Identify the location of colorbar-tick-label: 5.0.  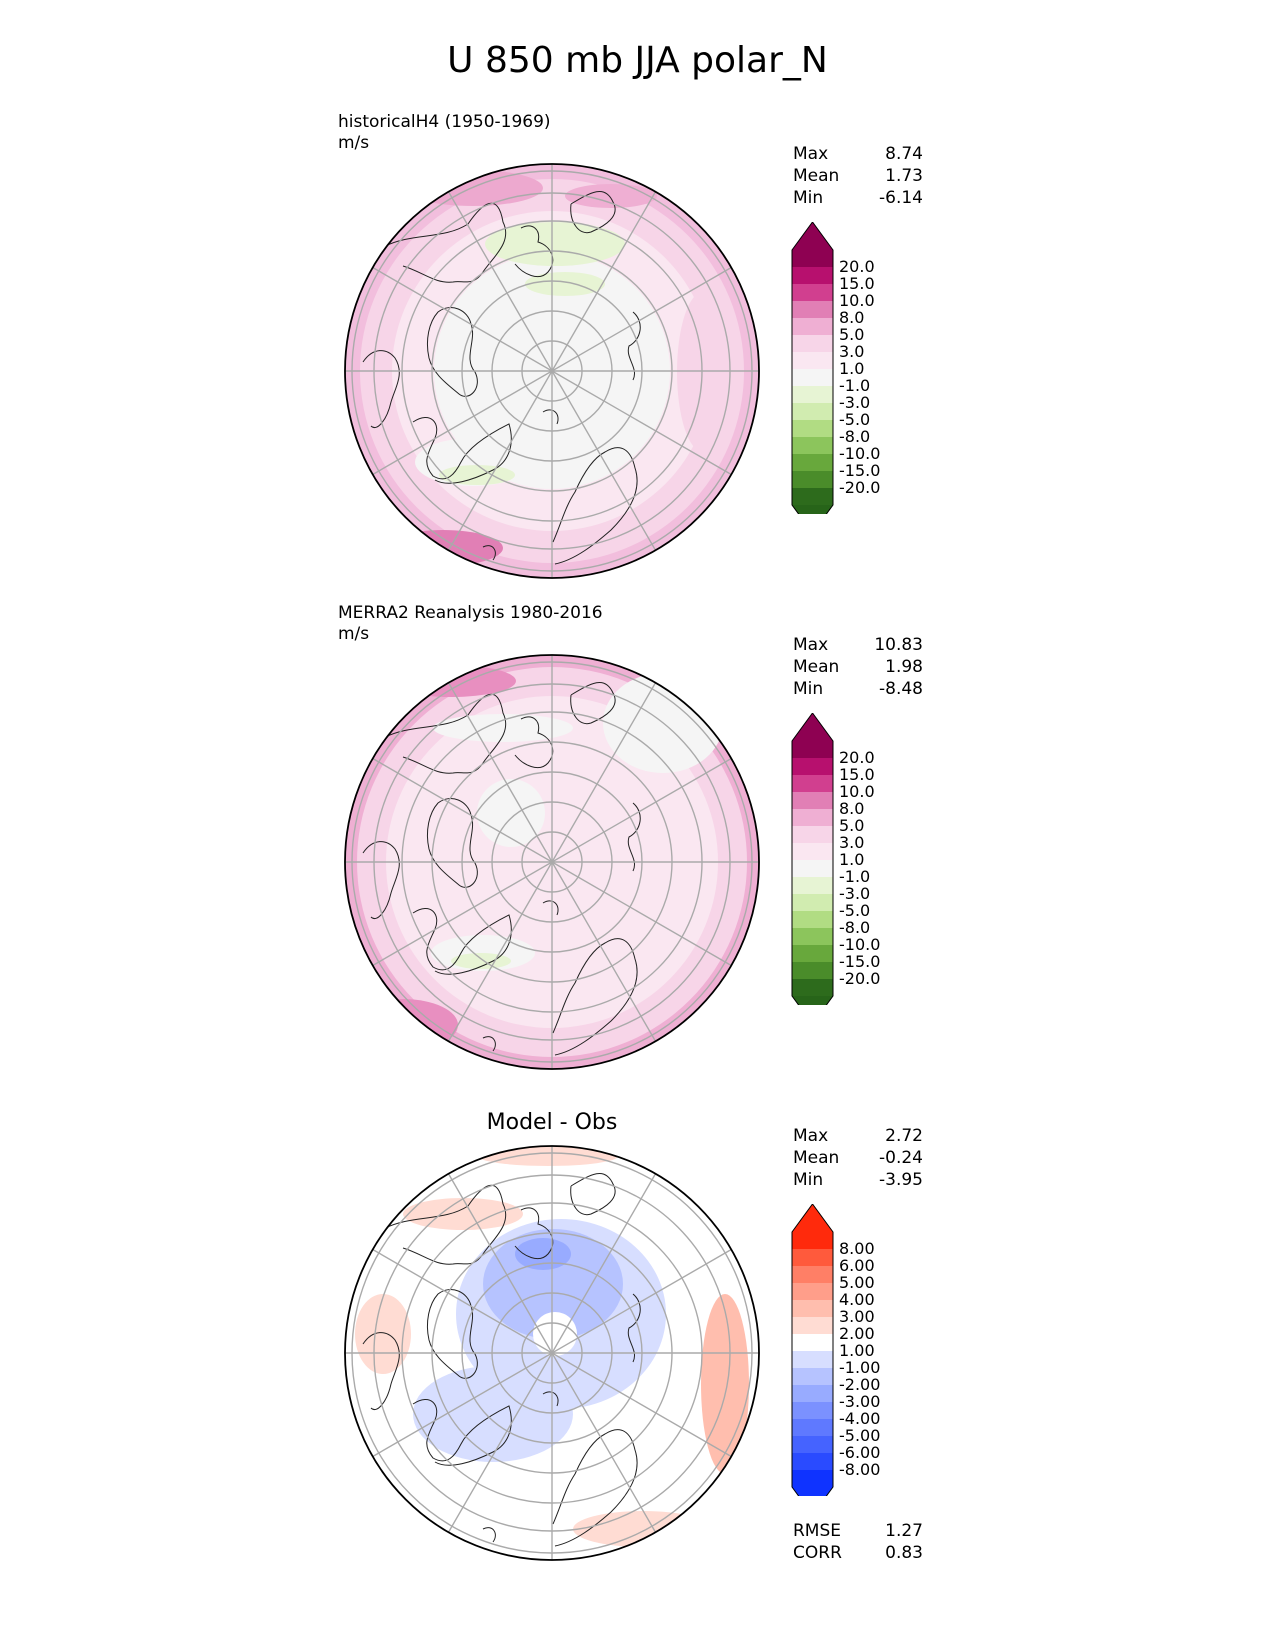
(851, 825).